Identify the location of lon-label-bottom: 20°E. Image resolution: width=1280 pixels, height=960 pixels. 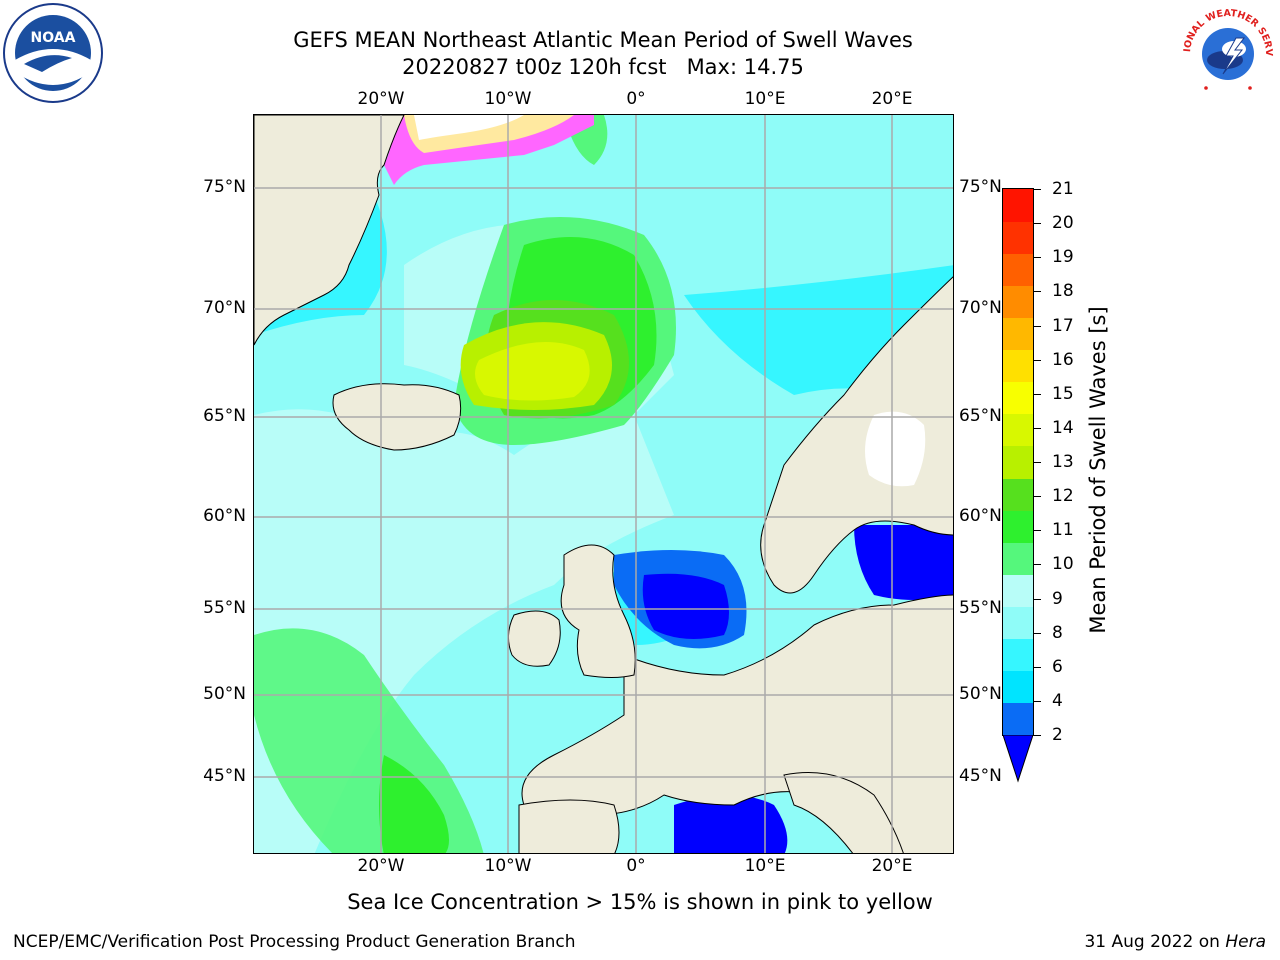
(892, 866).